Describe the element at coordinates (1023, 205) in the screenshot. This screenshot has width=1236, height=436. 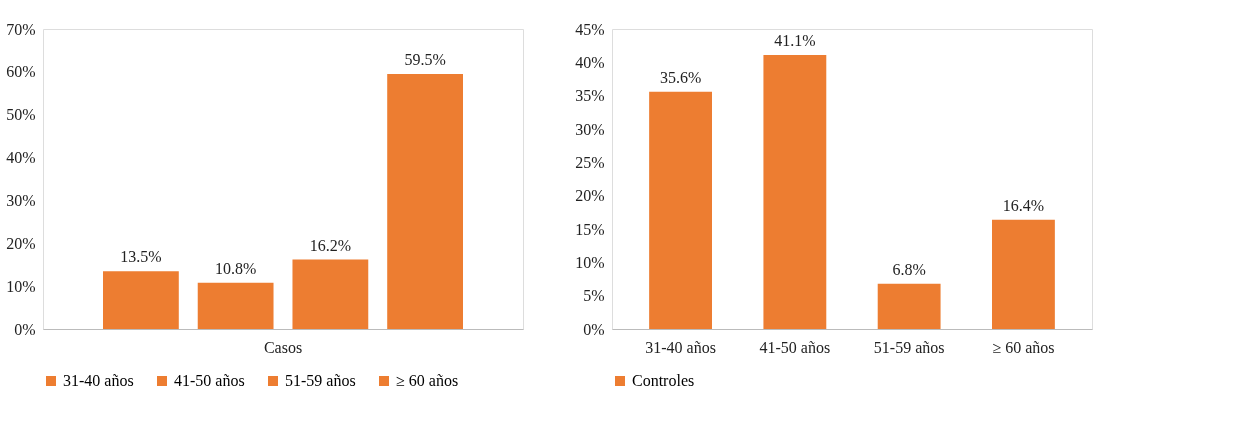
I see `data-label: 16.4%` at that location.